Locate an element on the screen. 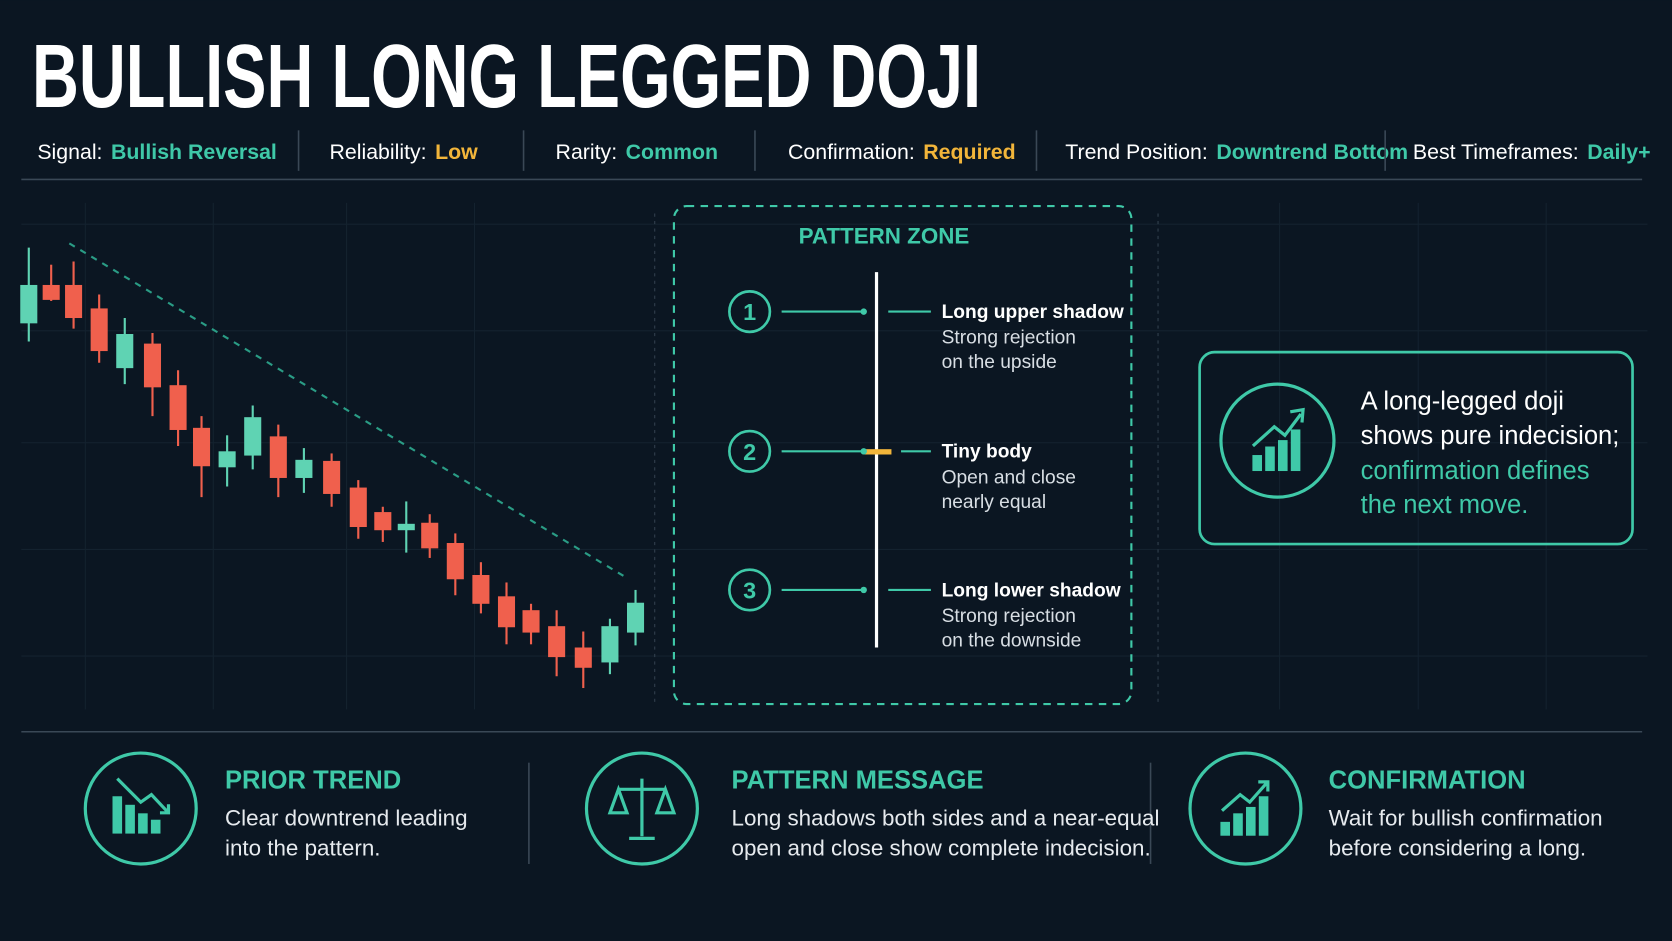 Image resolution: width=1672 pixels, height=941 pixels. stat: Rarity: Common is located at coordinates (637, 152).